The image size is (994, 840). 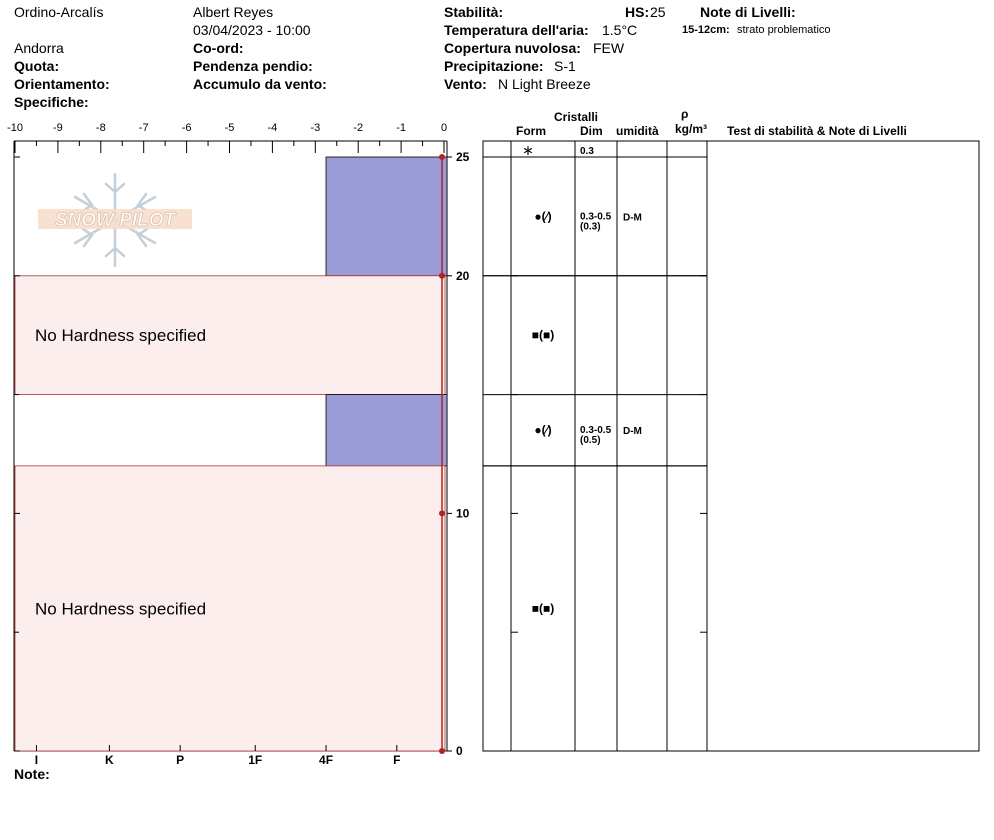 I want to click on depth-label: 10, so click(x=463, y=513).